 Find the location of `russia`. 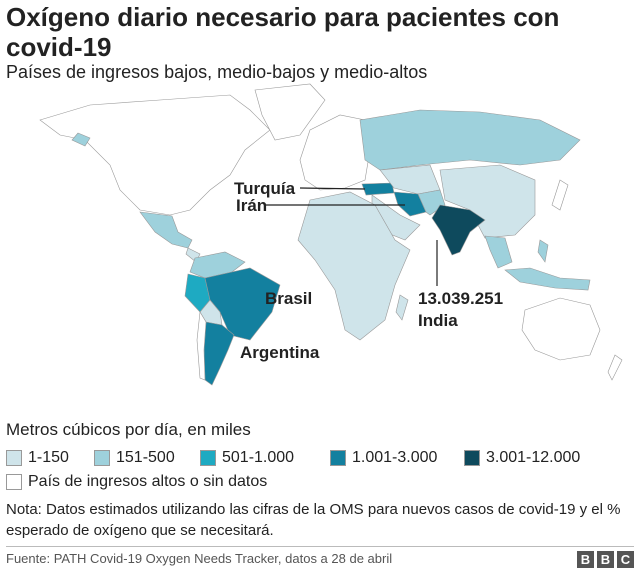

russia is located at coordinates (470, 140).